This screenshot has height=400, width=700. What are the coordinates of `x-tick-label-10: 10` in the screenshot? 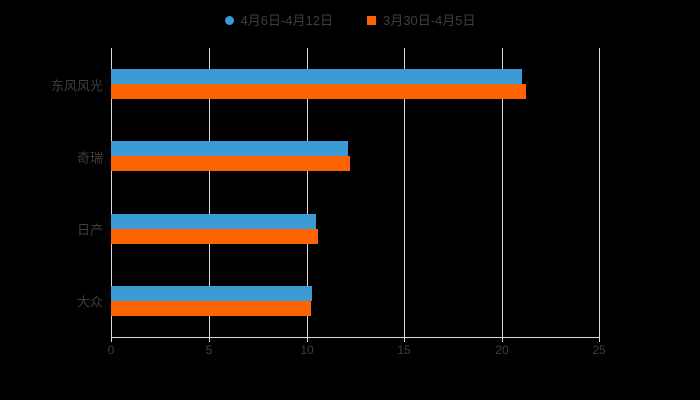 It's located at (307, 350).